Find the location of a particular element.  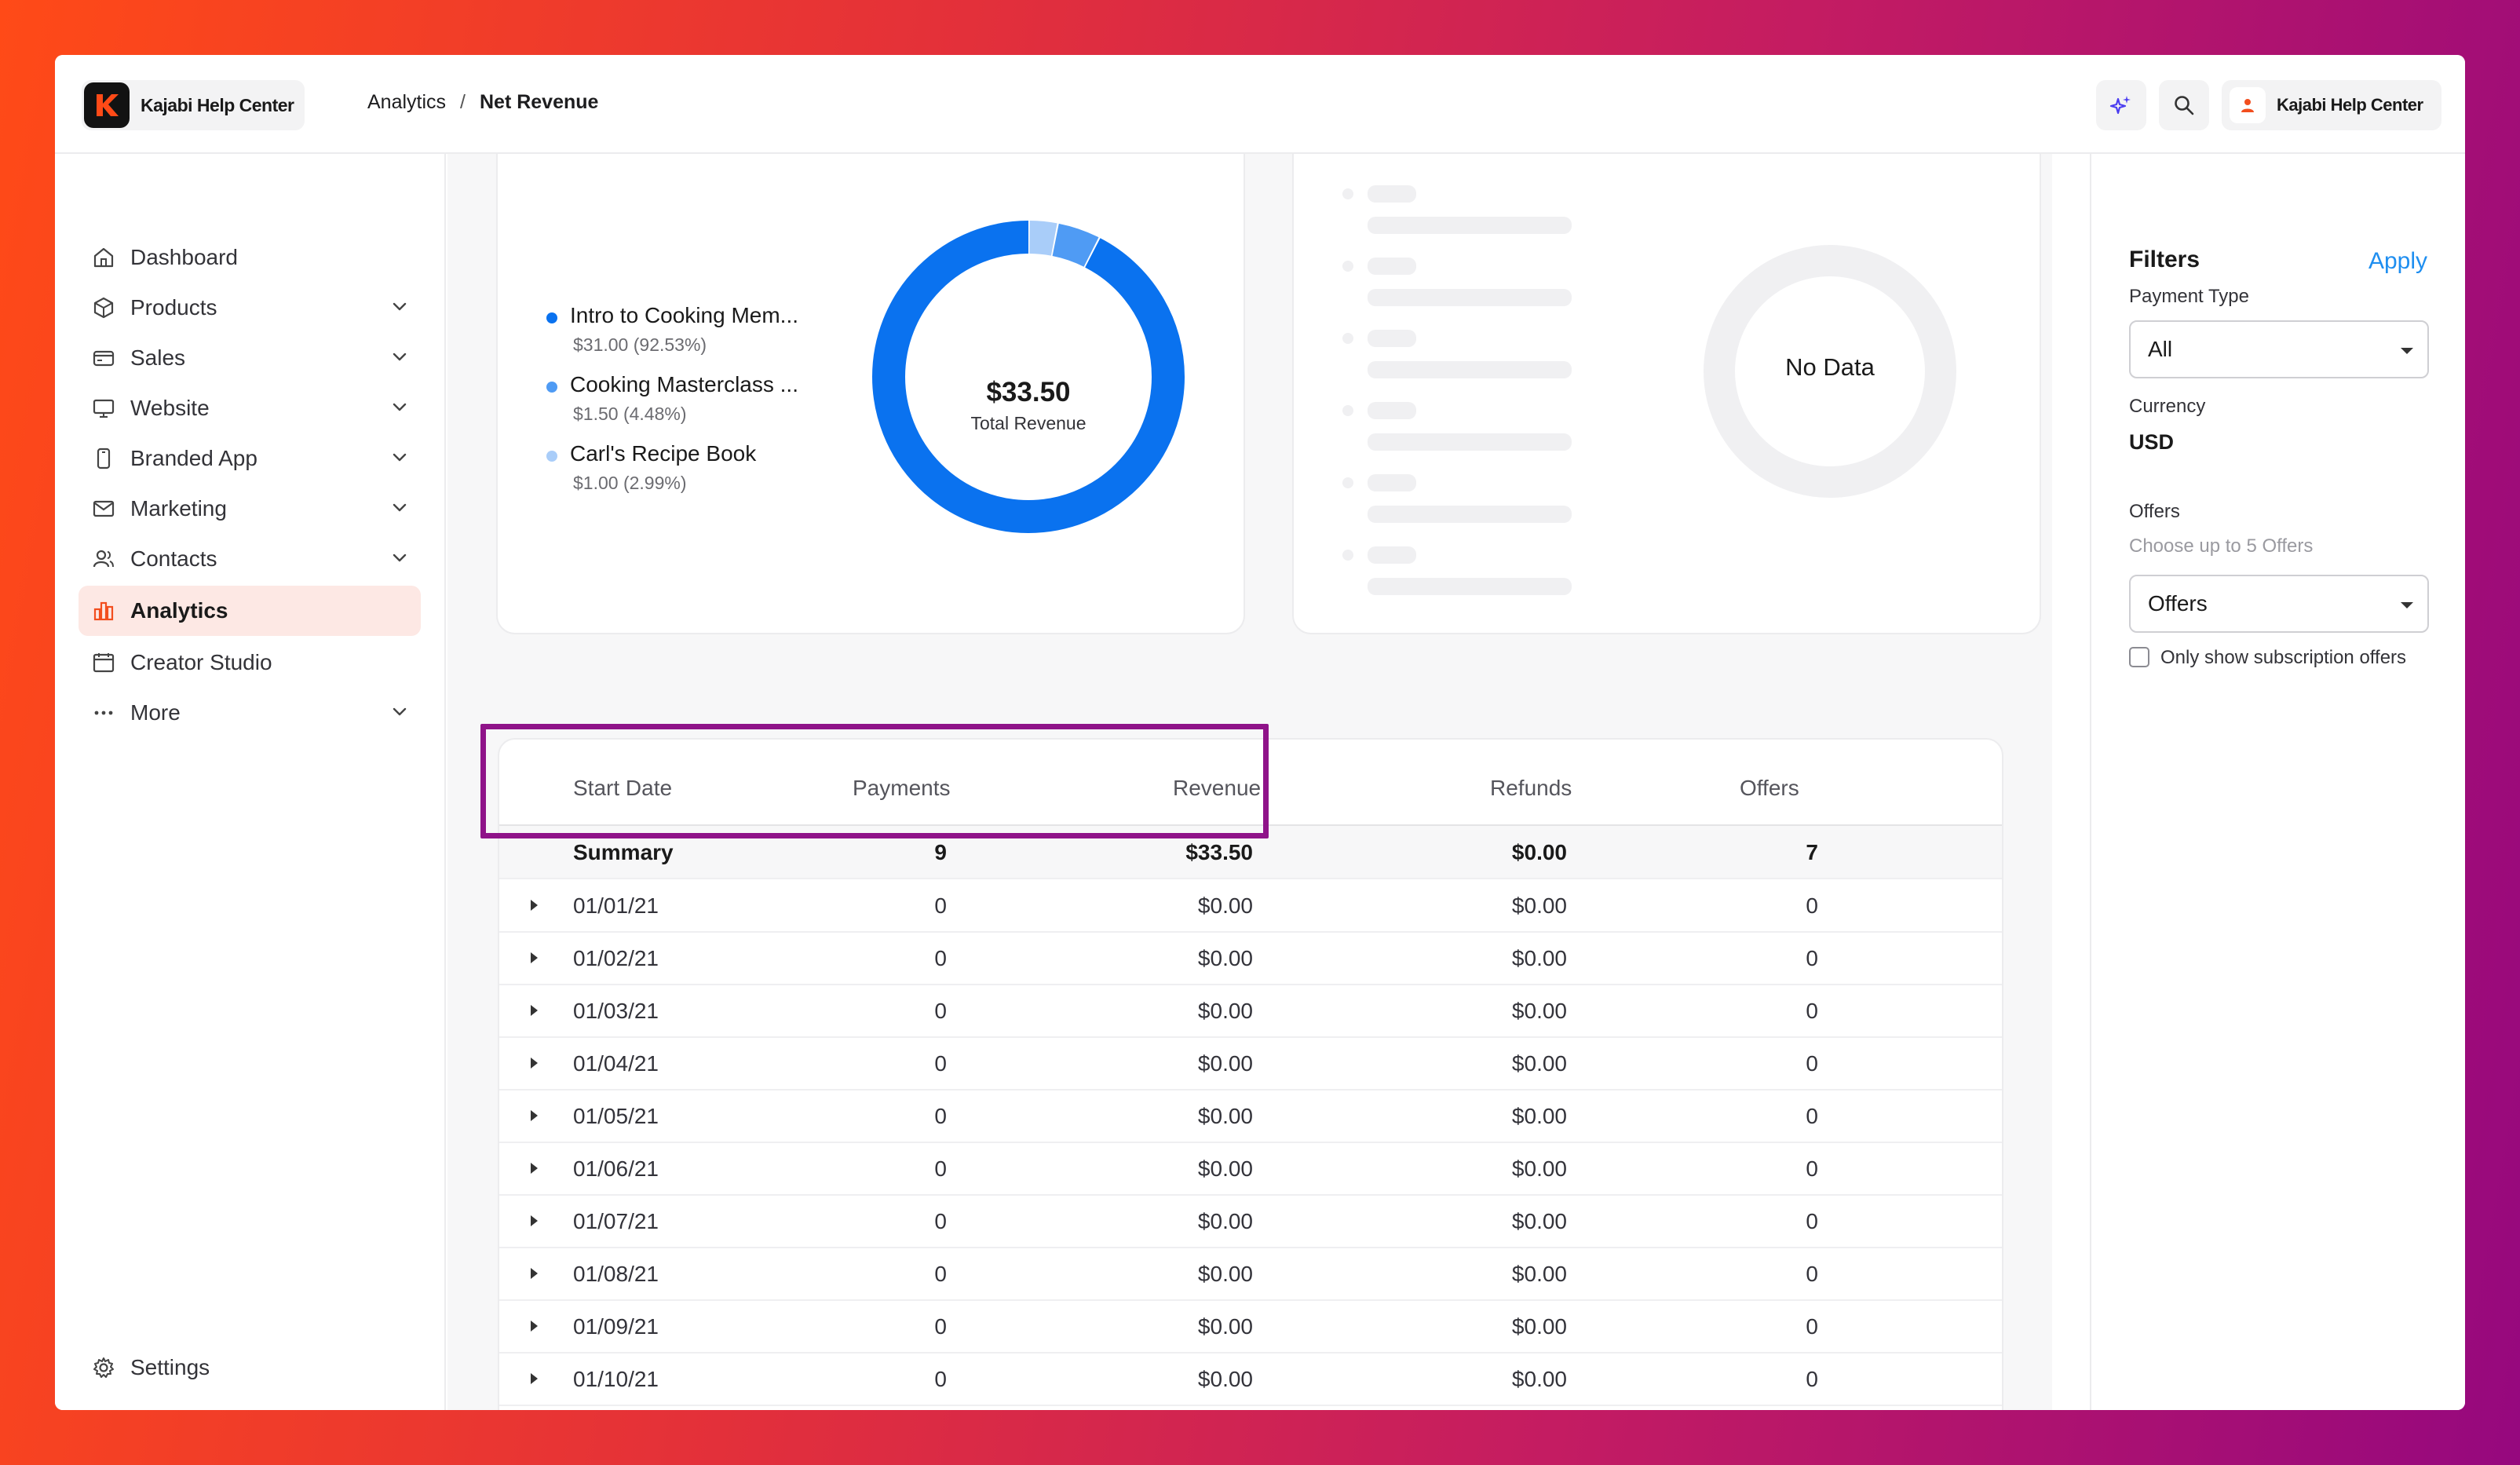

table-row: 01/10/21 0 $0.00 $0.00 0 is located at coordinates (1250, 1379).